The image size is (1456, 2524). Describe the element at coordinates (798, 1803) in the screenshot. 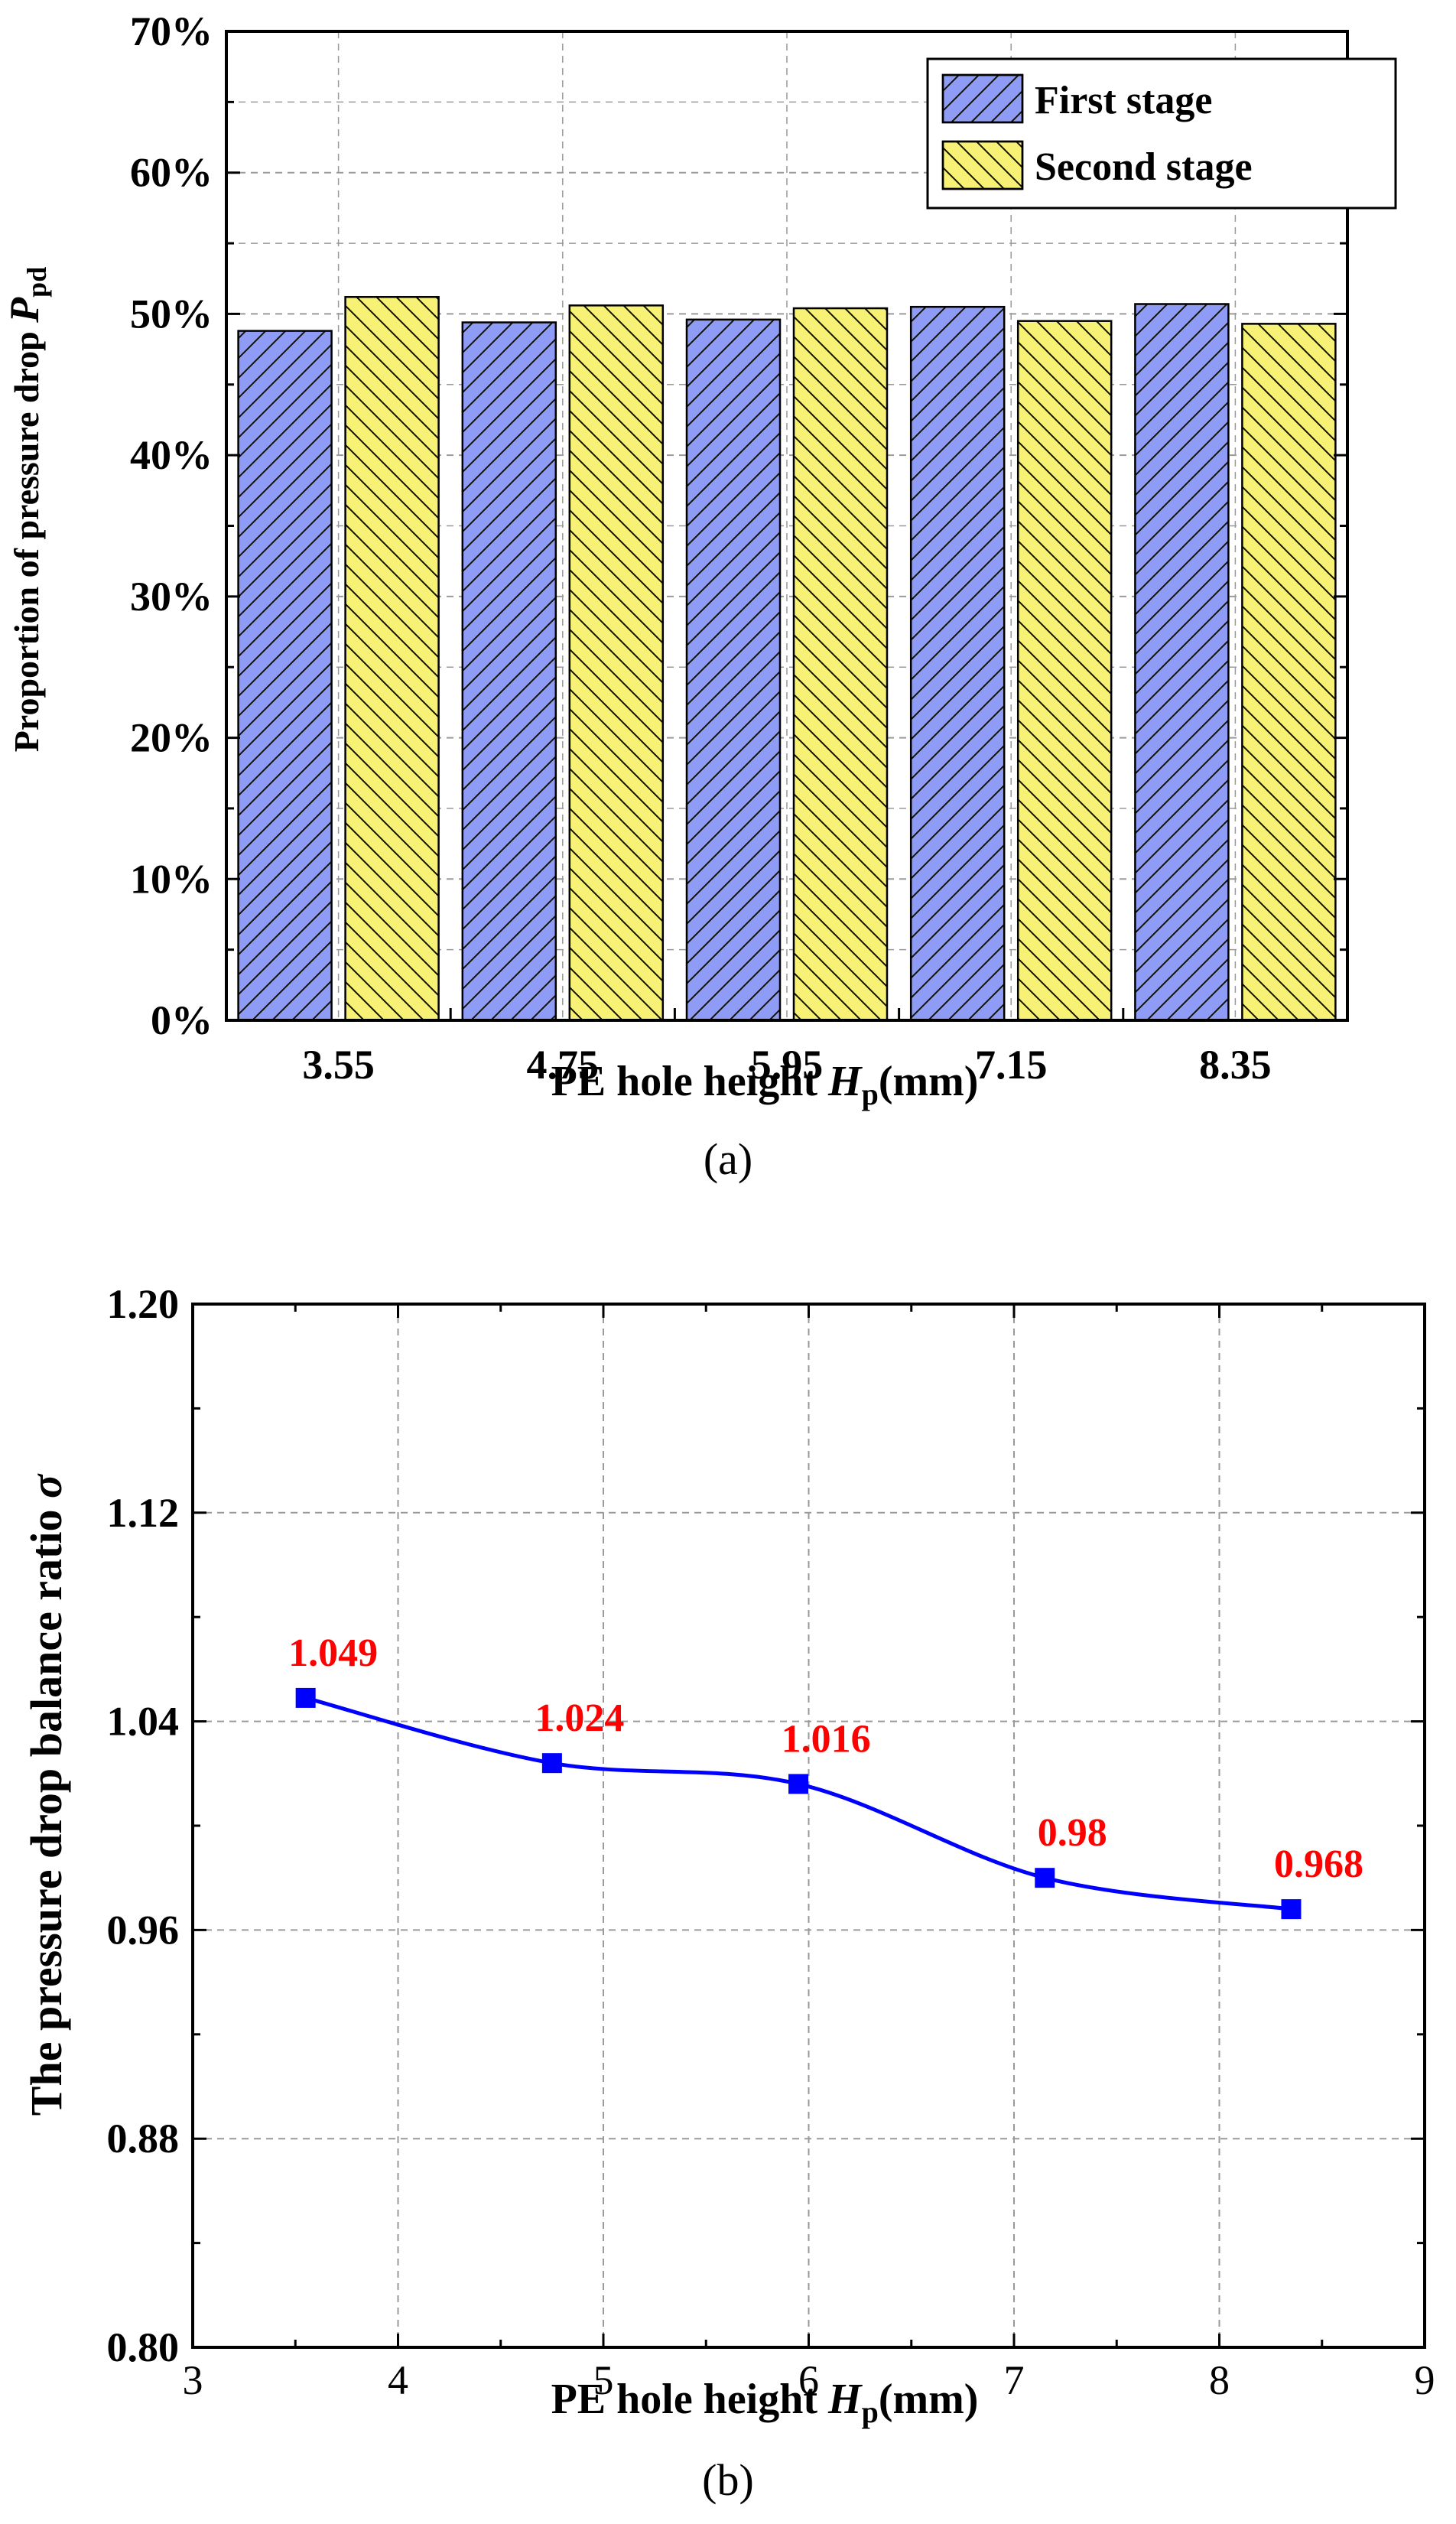

I see `data-points` at that location.